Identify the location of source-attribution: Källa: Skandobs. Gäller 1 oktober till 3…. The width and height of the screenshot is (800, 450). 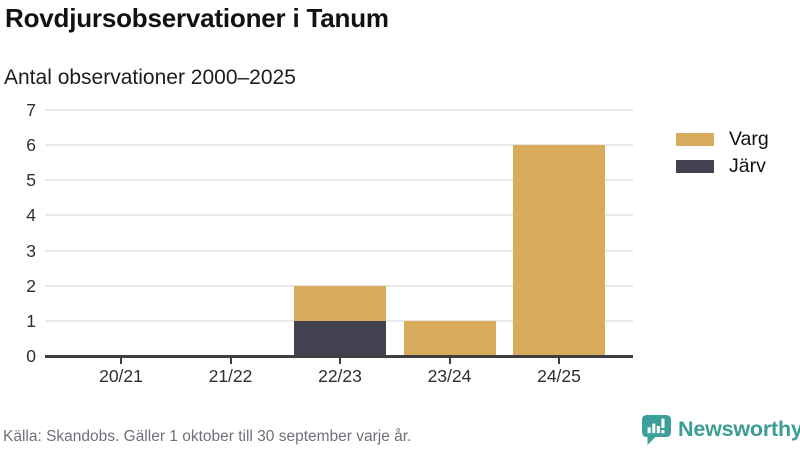
(207, 436).